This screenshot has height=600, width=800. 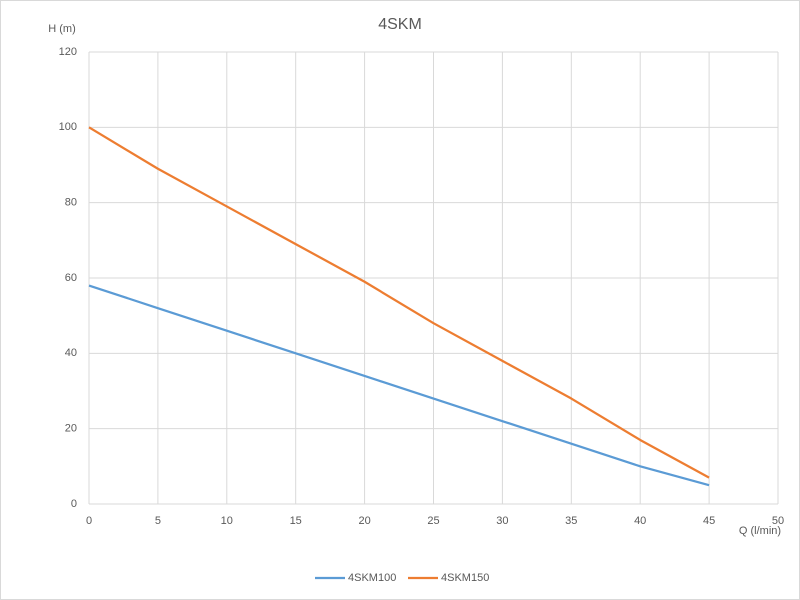 I want to click on x-tick-label: 10, so click(x=227, y=521).